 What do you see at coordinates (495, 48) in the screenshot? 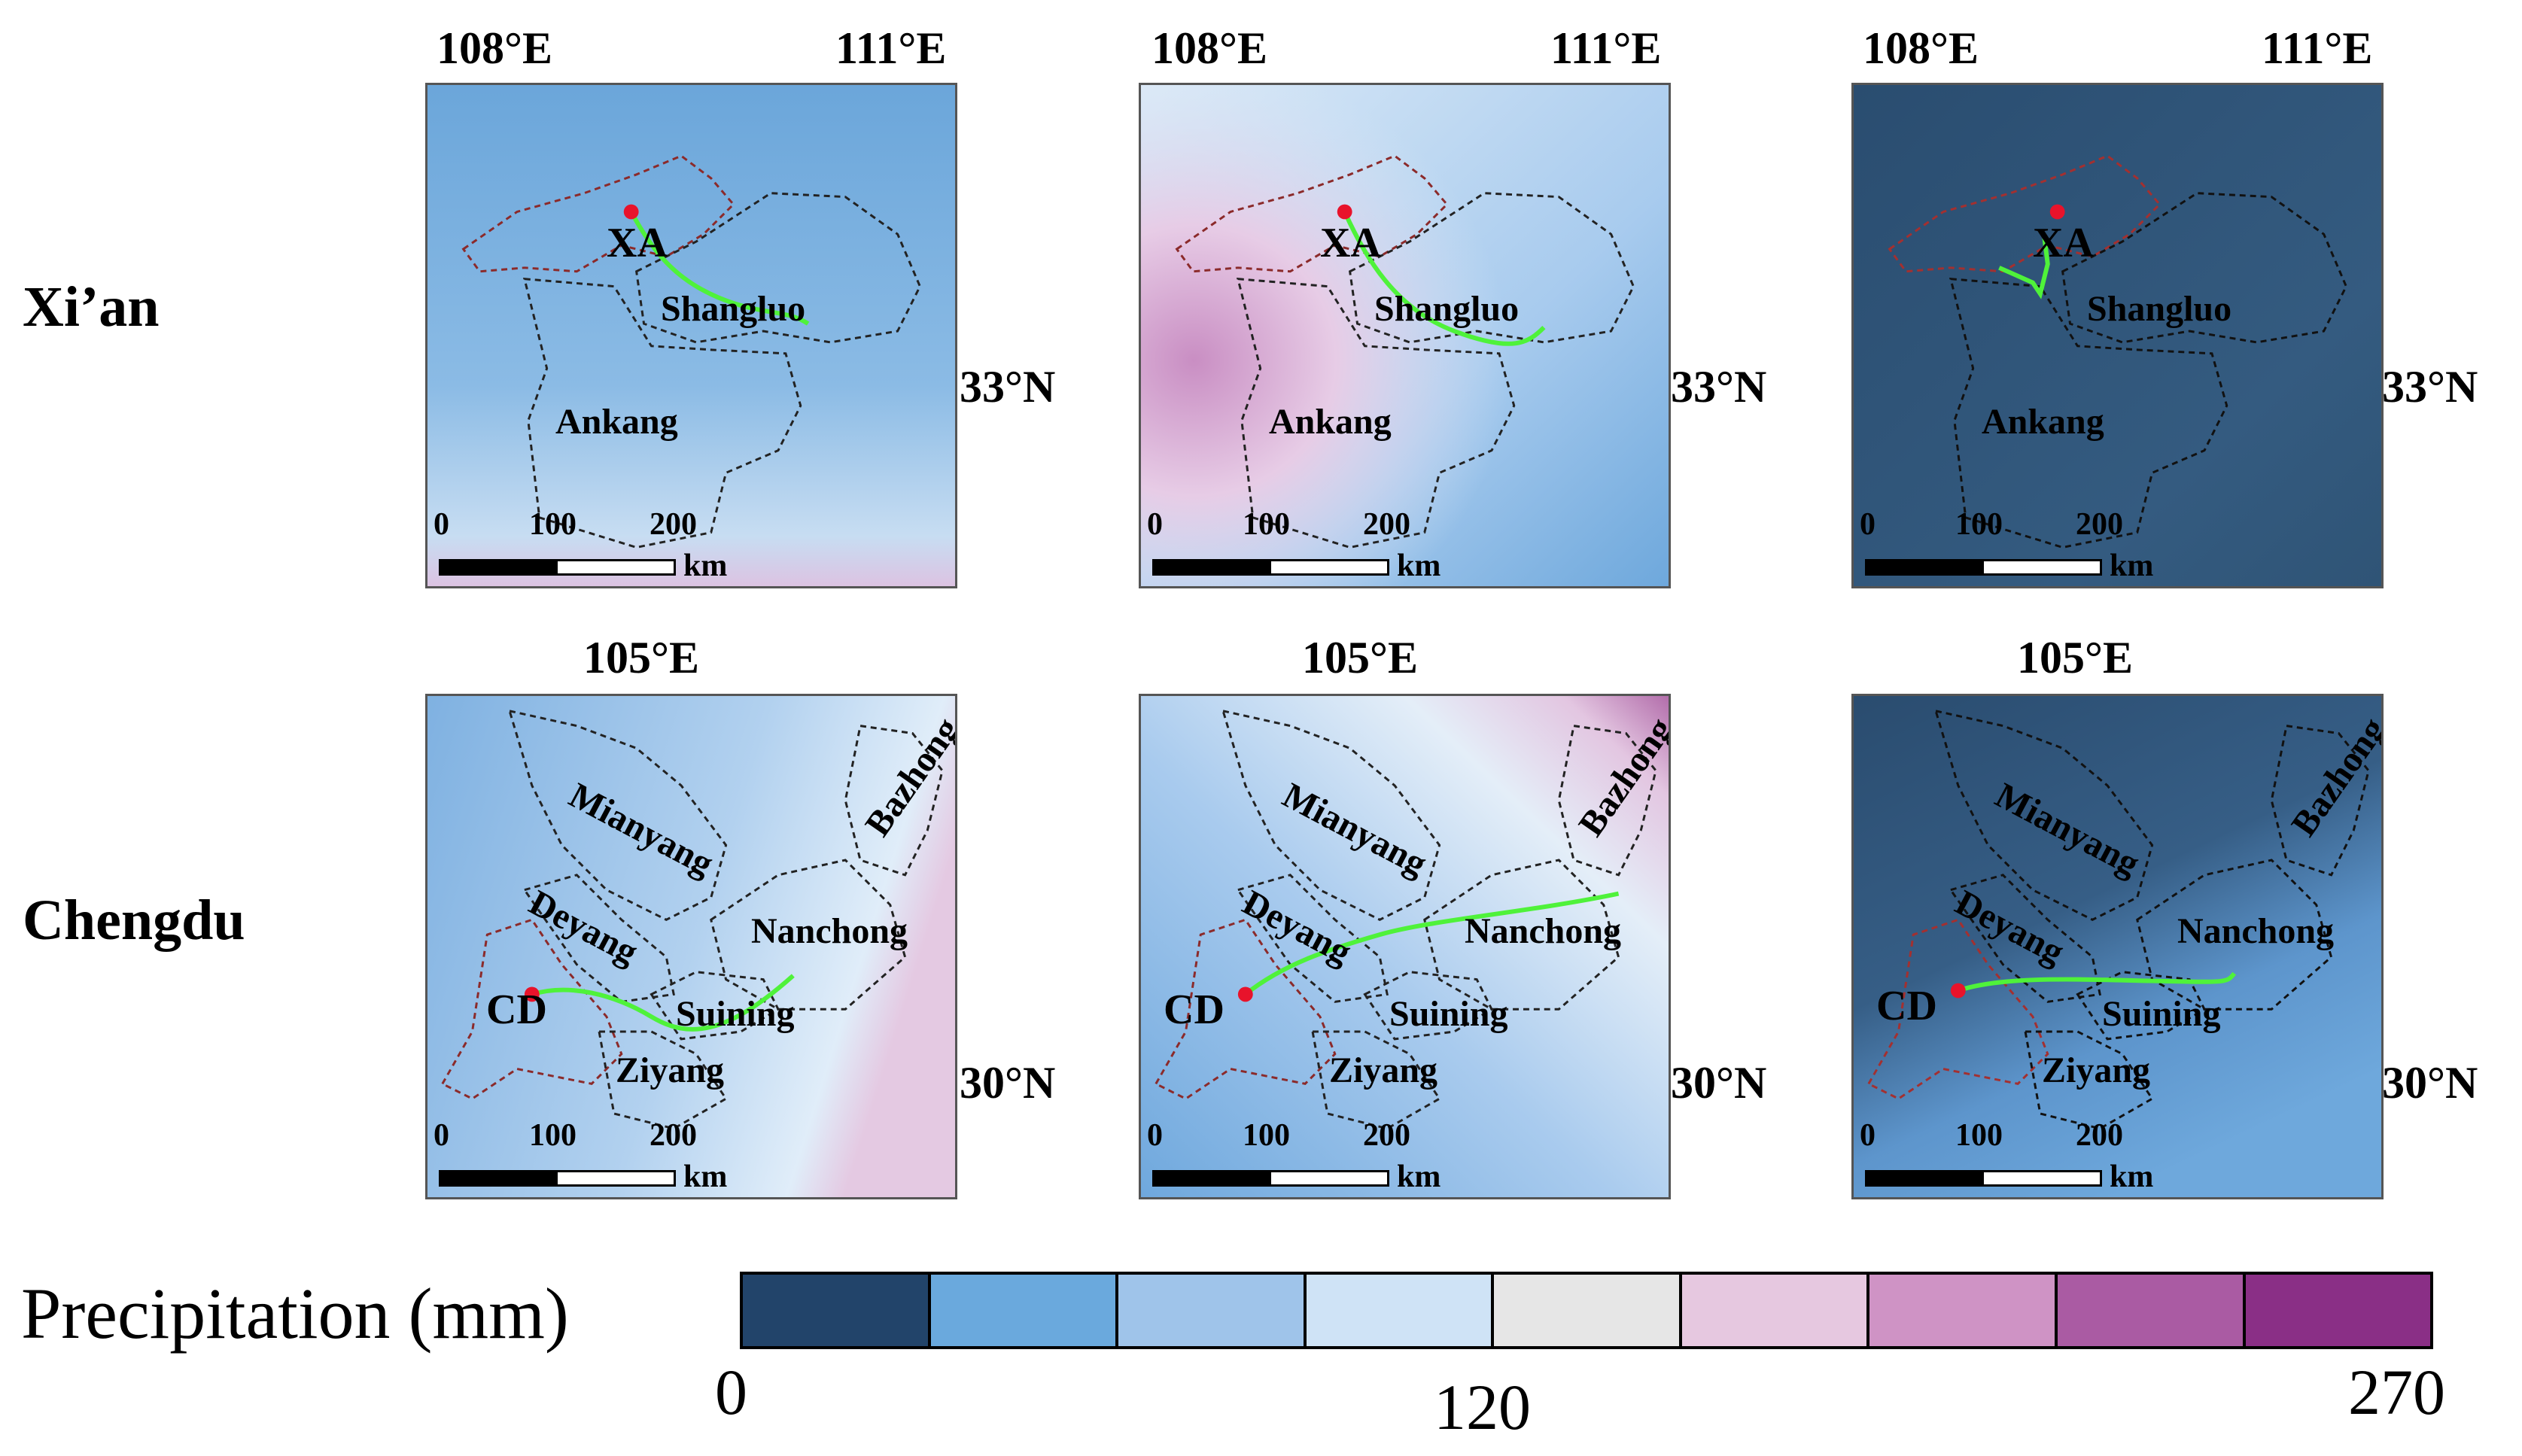
I see `lon-label-108-p1: 108°E` at bounding box center [495, 48].